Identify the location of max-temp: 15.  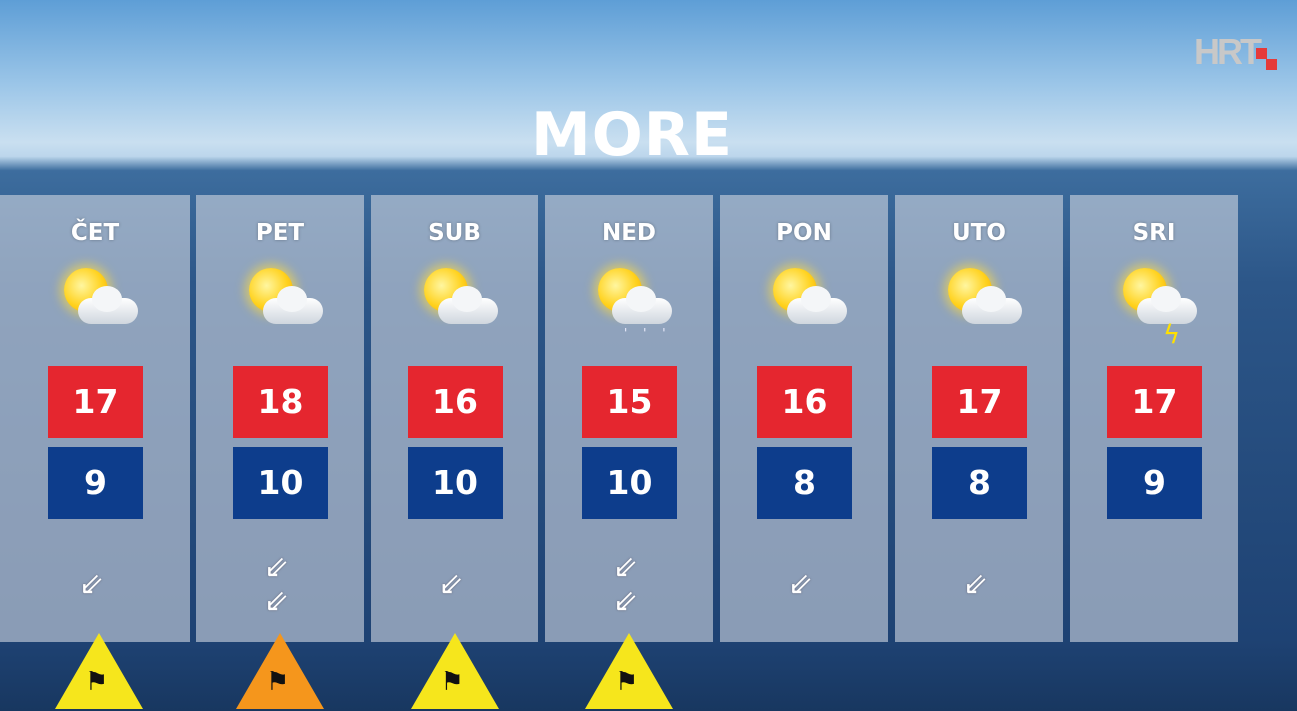
(629, 402).